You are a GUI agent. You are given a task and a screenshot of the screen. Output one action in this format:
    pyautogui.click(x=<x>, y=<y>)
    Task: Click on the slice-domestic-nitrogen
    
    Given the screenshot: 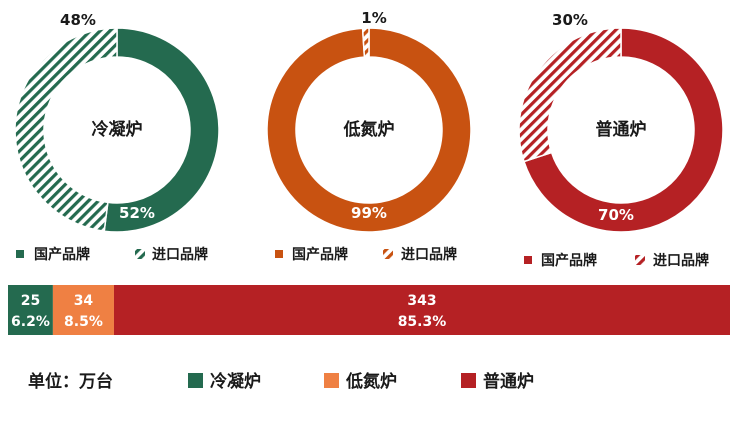 What is the action you would take?
    pyautogui.click(x=369, y=130)
    